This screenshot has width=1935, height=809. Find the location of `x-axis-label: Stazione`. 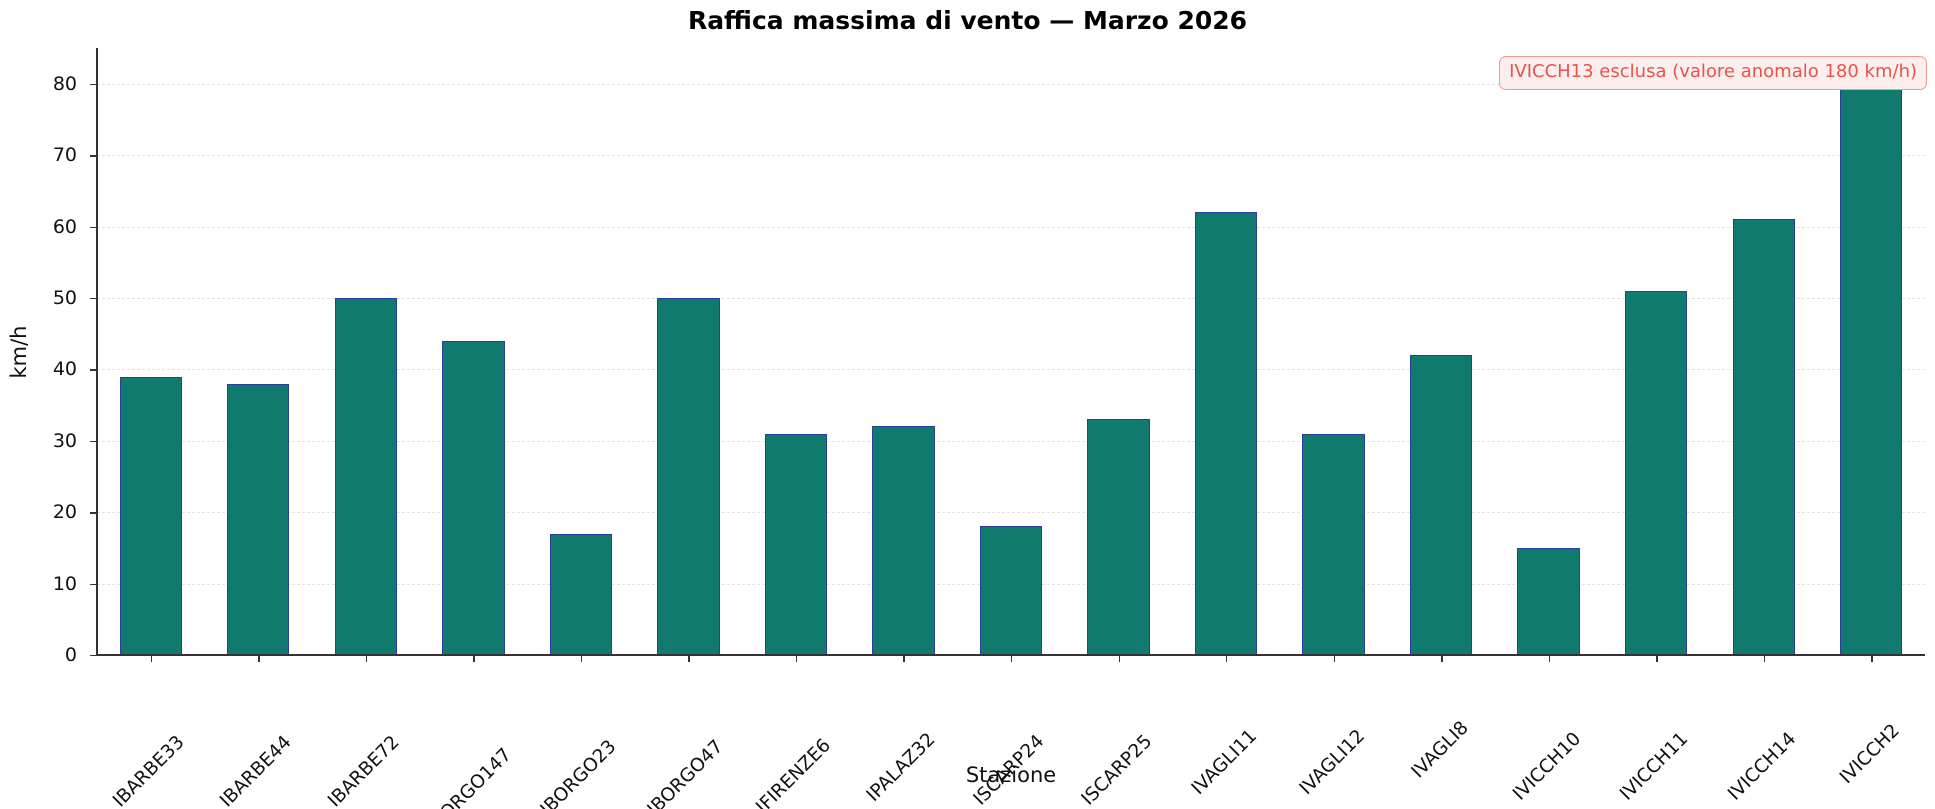

x-axis-label: Stazione is located at coordinates (1011, 775).